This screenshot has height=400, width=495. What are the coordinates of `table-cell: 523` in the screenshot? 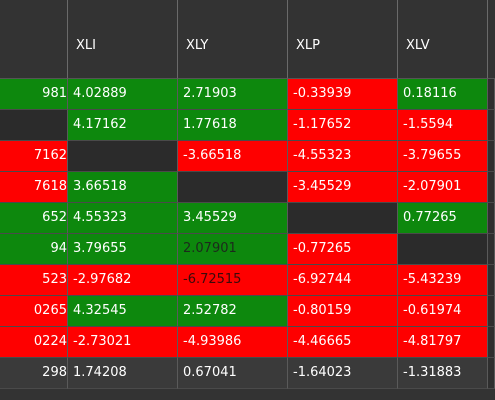 It's located at (34, 280).